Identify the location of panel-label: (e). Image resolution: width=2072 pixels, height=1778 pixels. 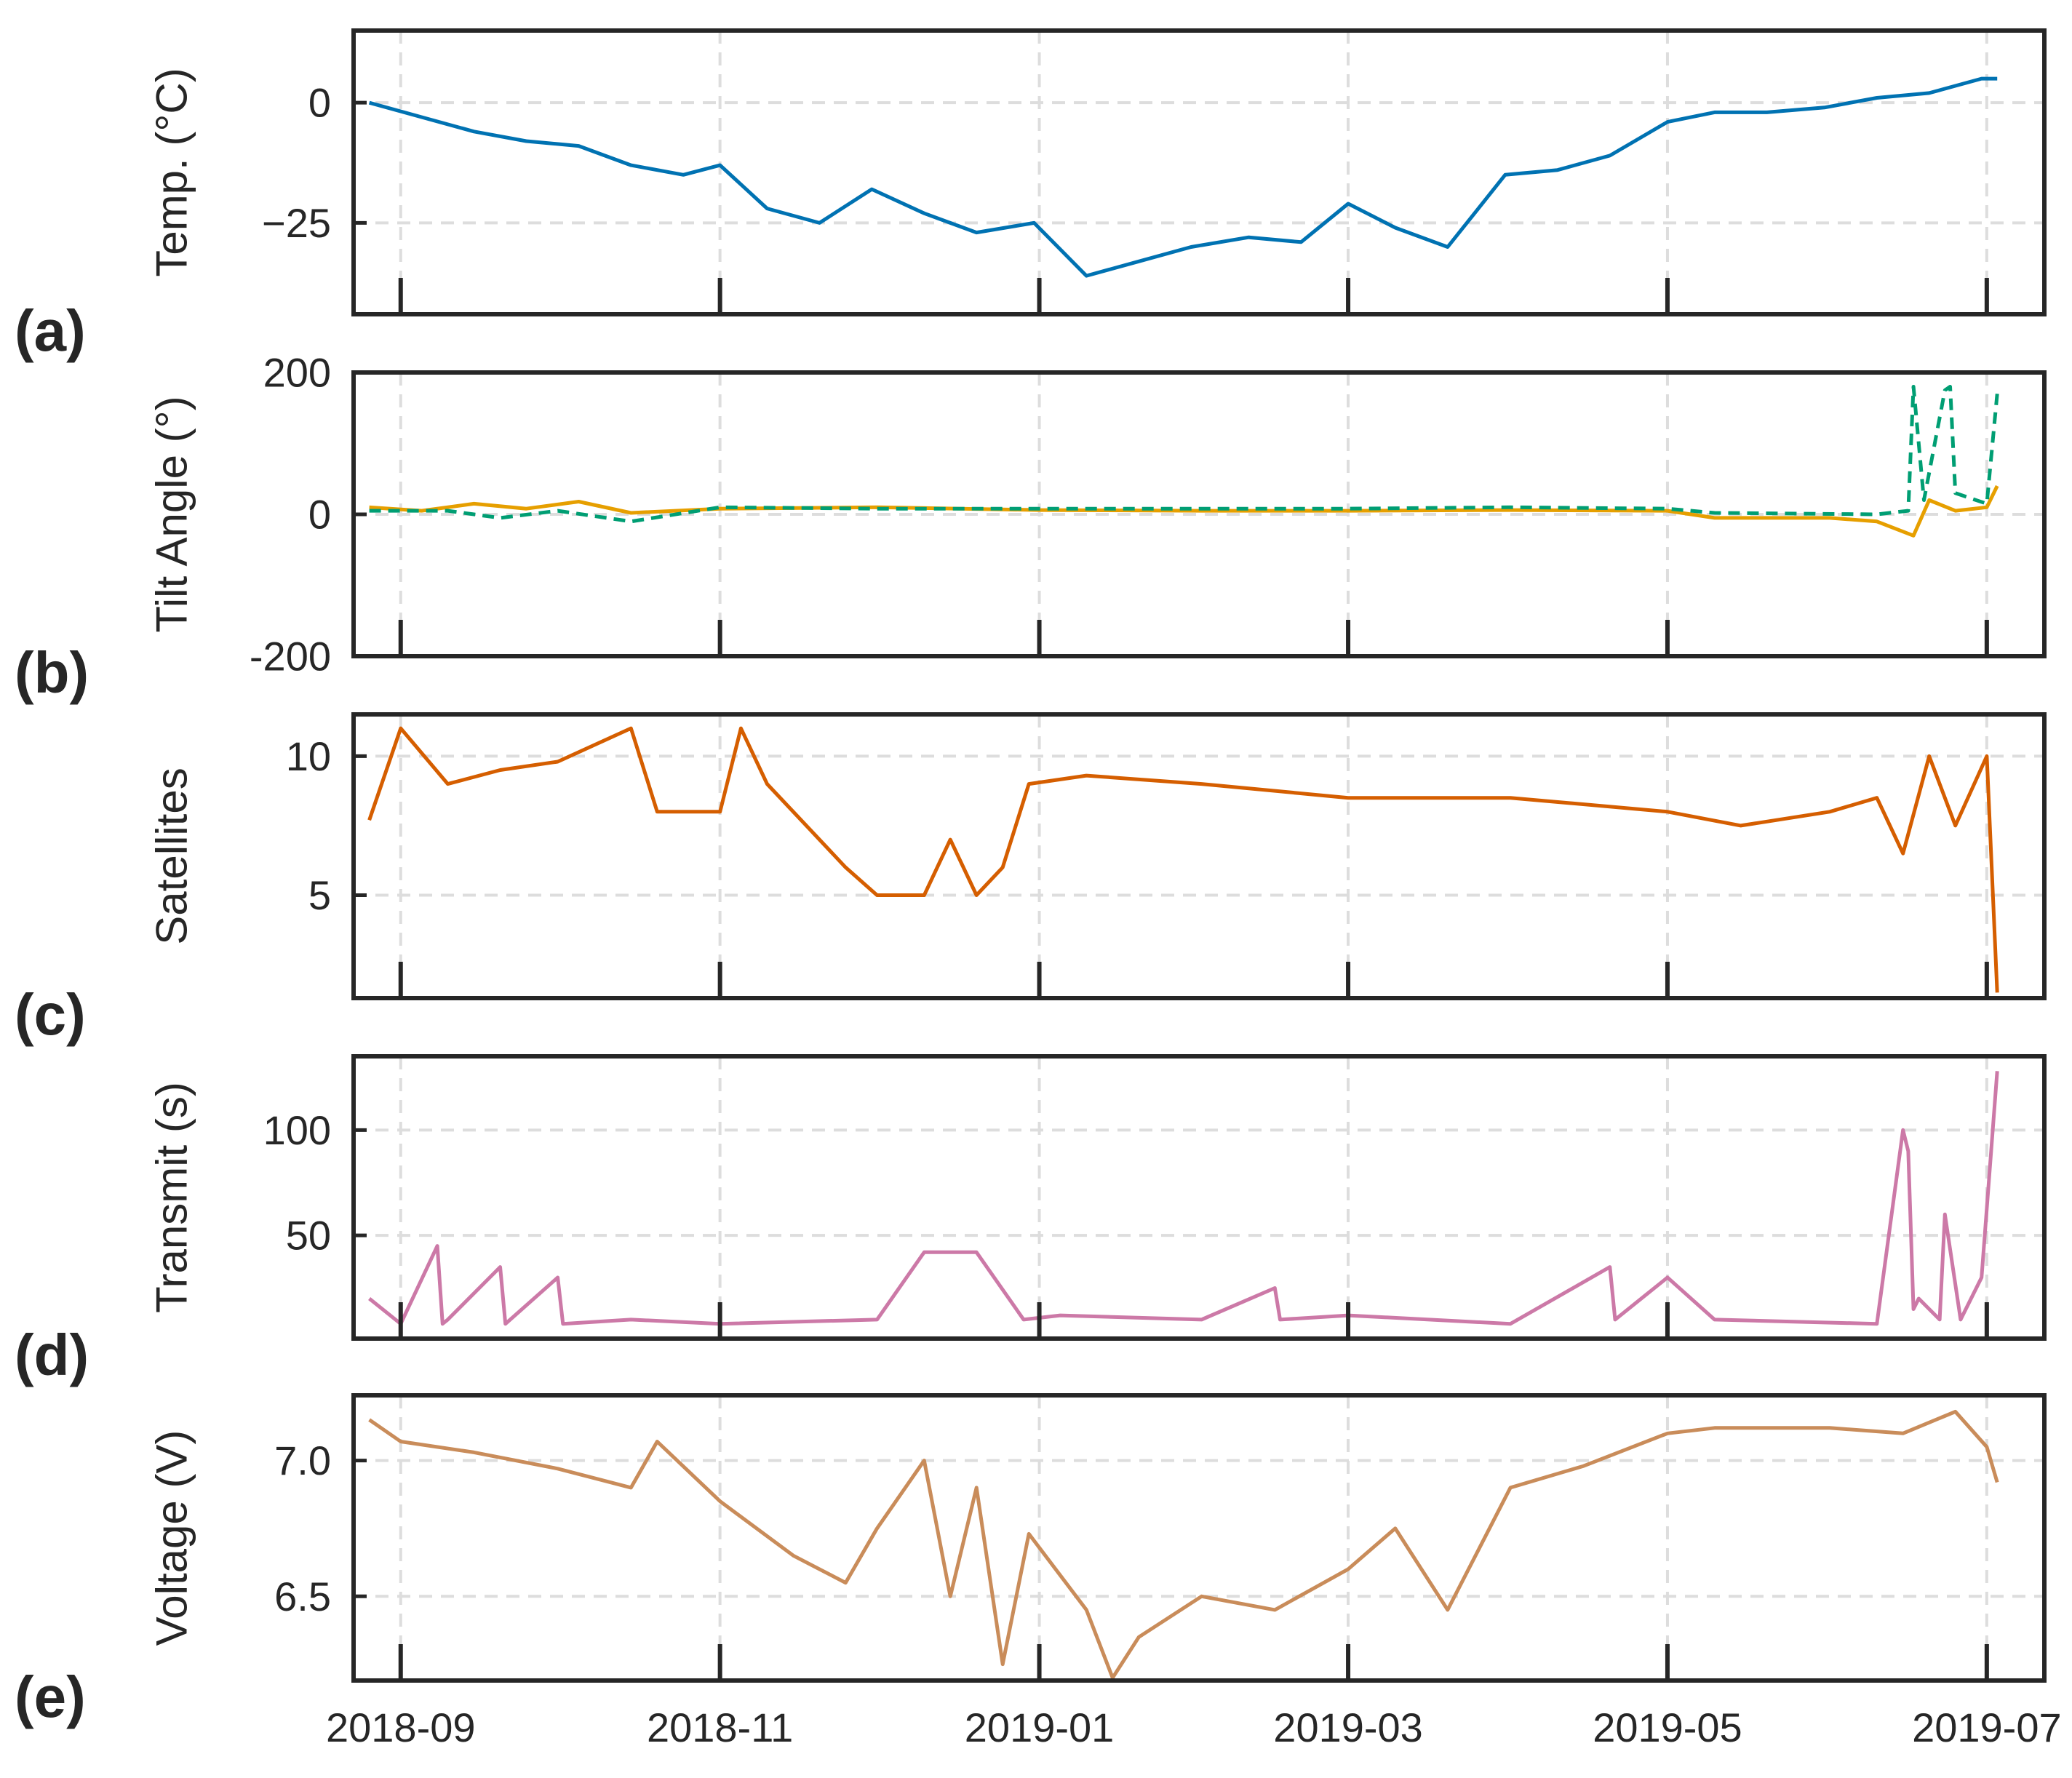
(50, 1697).